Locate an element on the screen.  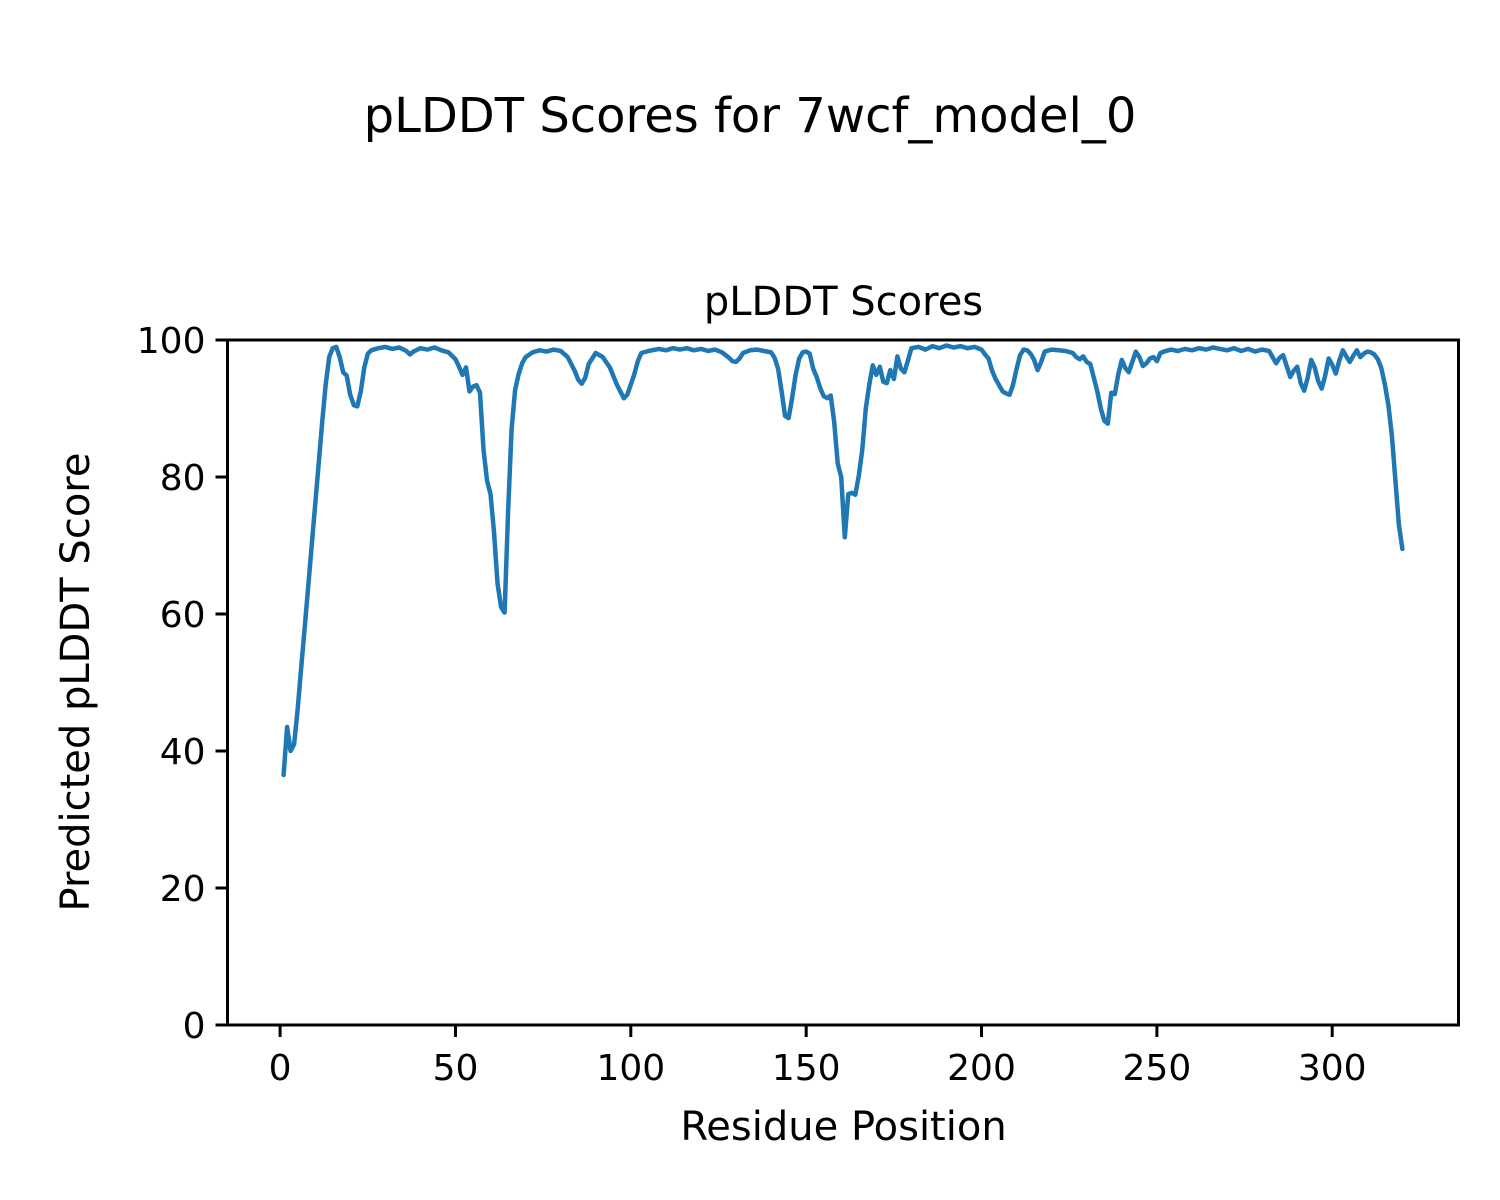
figure-title: pLDDT Scores for 7wcf_model_0 is located at coordinates (750, 116).